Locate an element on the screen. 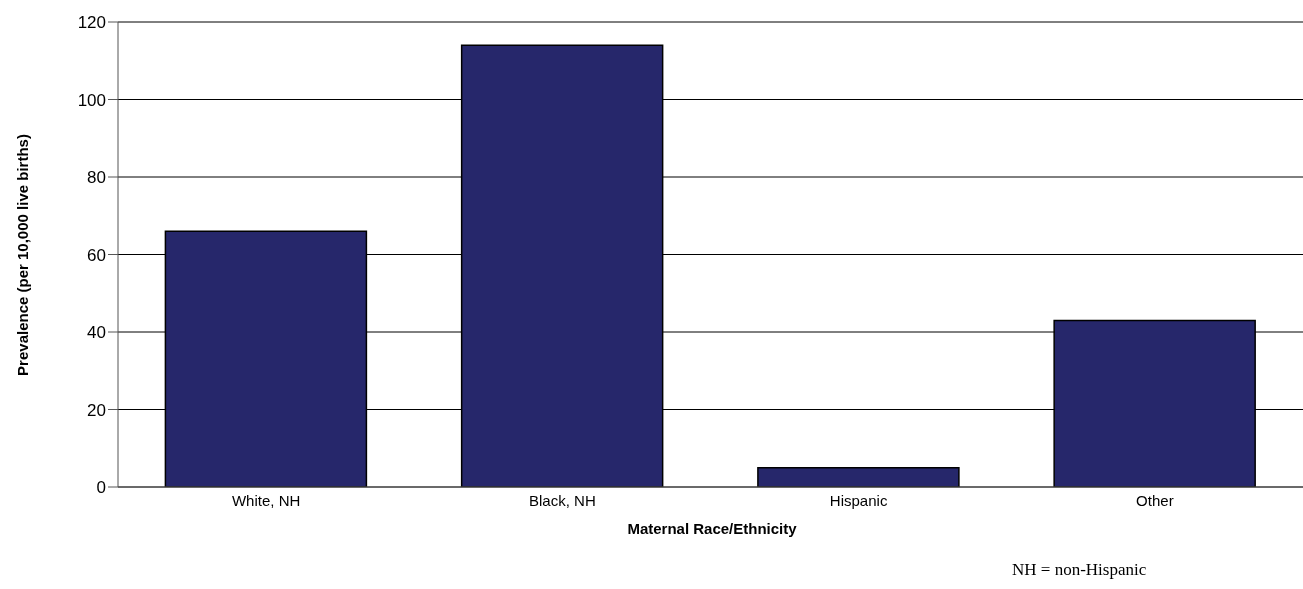 The width and height of the screenshot is (1303, 589). y-tick-label: 100 is located at coordinates (91, 100).